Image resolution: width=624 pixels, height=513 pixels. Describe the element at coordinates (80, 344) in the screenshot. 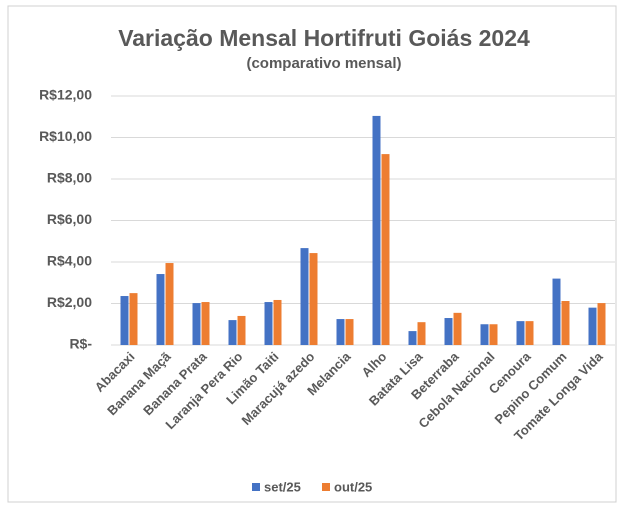

I see `y-tick-label: R$-` at that location.